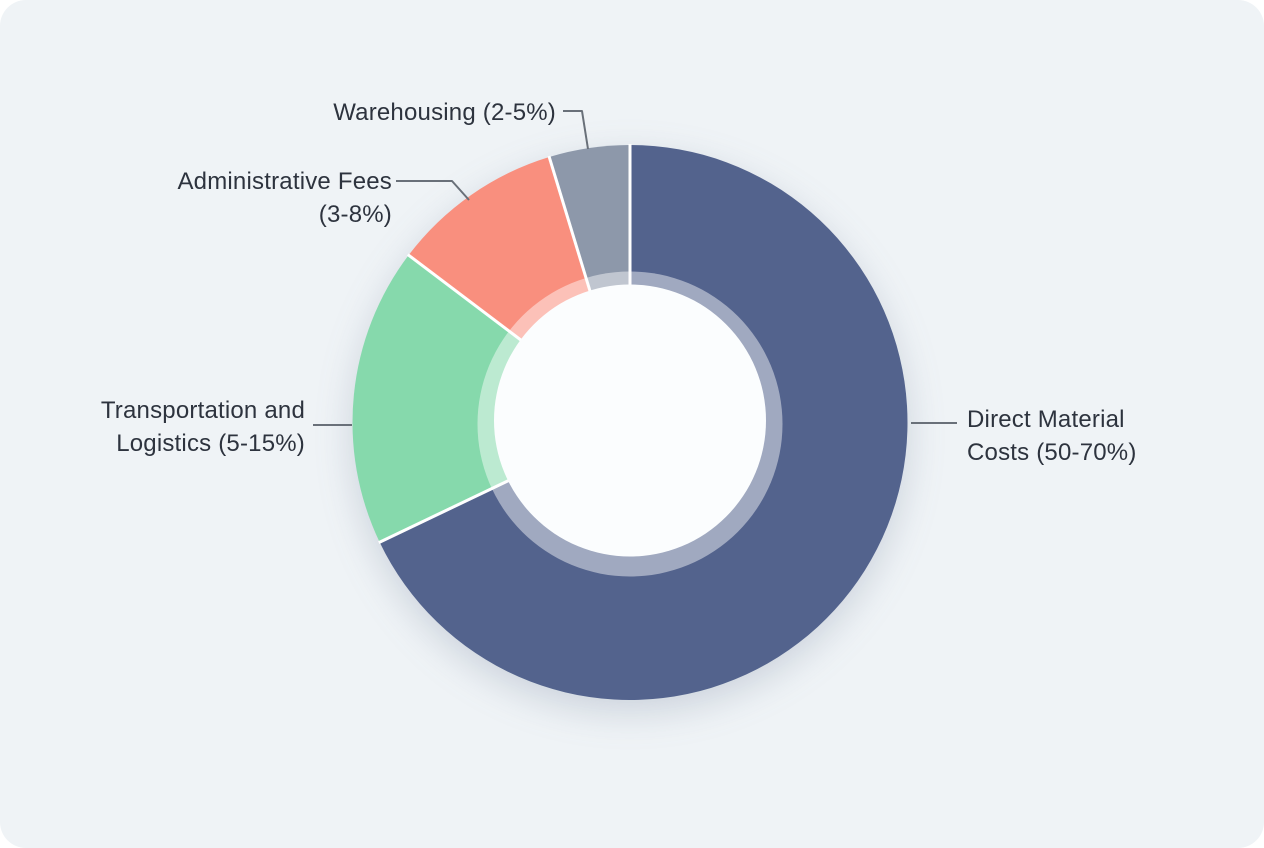  What do you see at coordinates (1052, 452) in the screenshot?
I see `label-direct-material-costs-line: Costs (50-70%)` at bounding box center [1052, 452].